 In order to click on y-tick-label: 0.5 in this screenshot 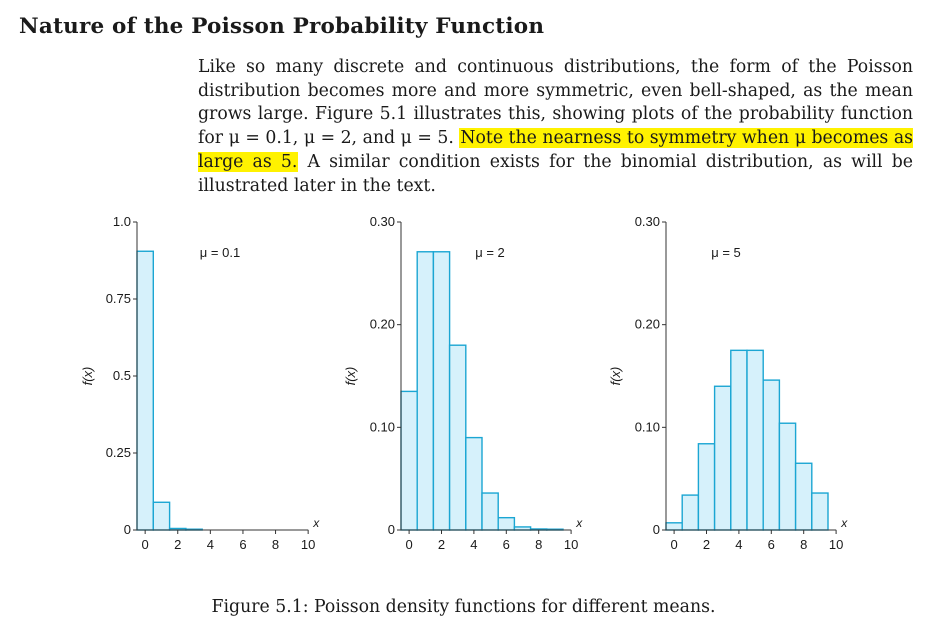, I will do `click(122, 375)`.